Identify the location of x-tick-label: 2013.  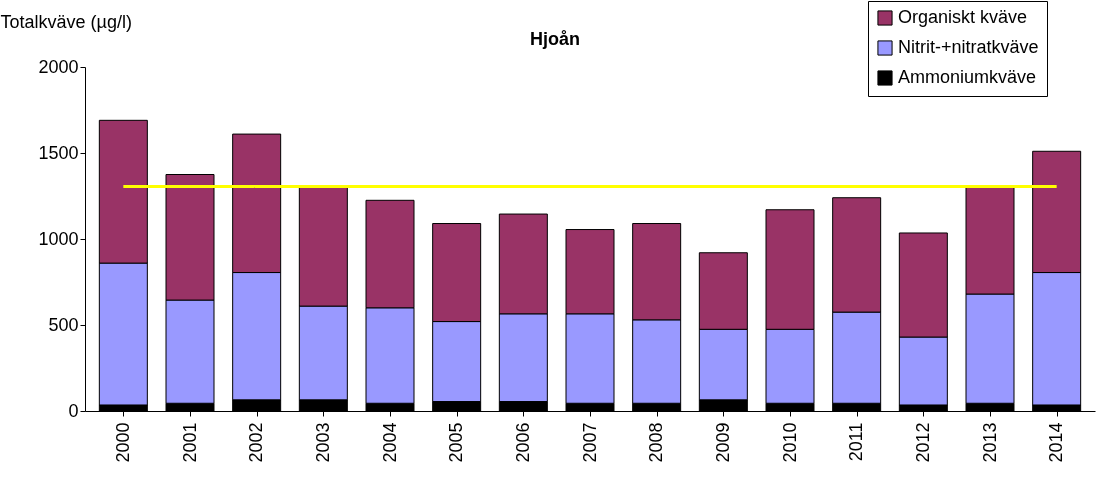
(989, 442).